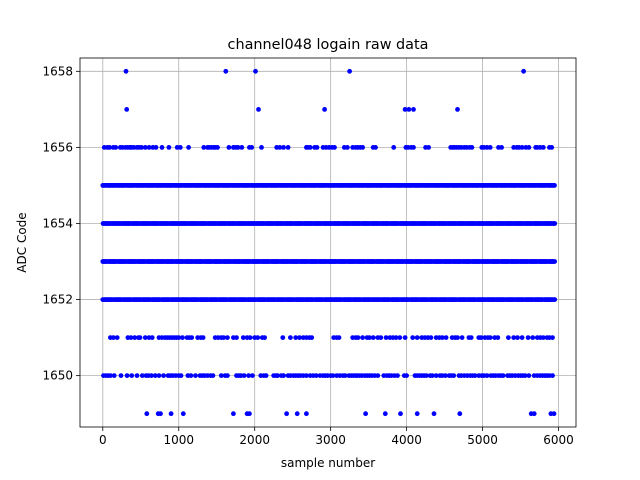  I want to click on x-tick-label: 2000, so click(254, 440).